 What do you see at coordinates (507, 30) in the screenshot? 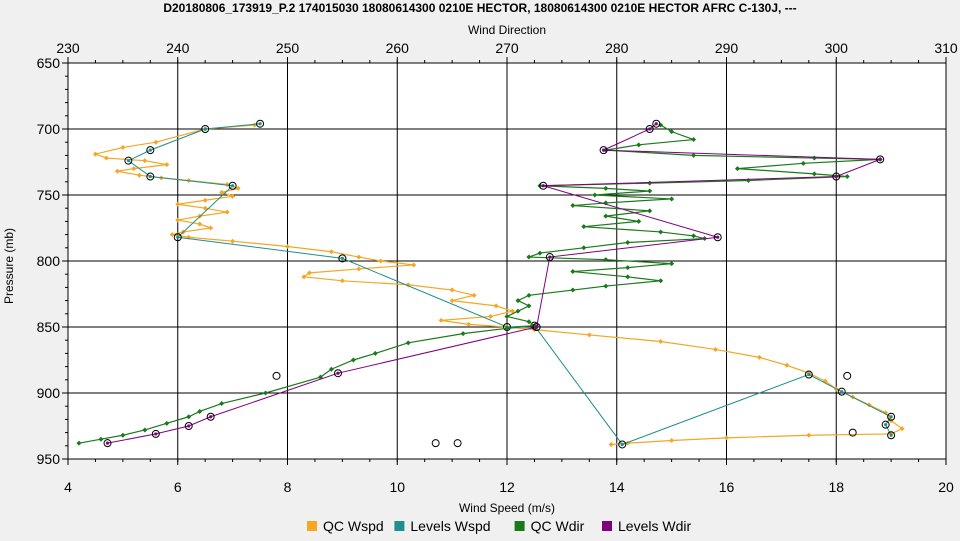
I see `top-axis-label: Wind Direction` at bounding box center [507, 30].